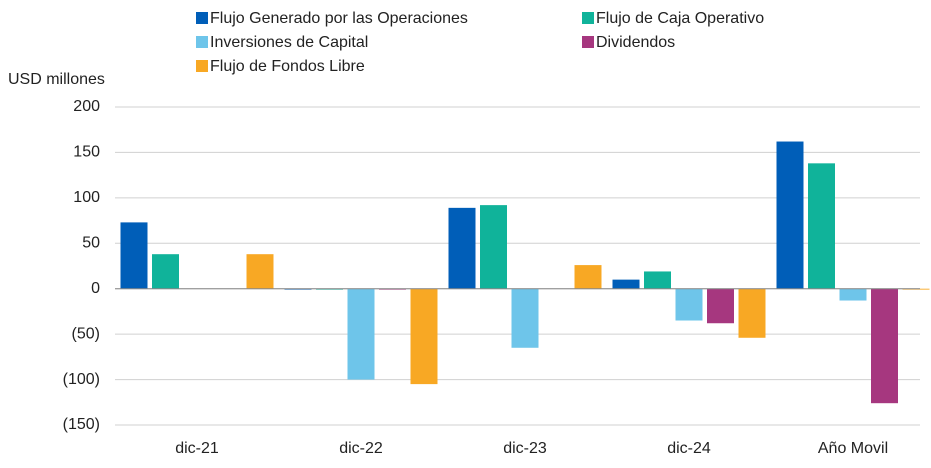 The width and height of the screenshot is (931, 468). I want to click on legend-label: Flujo de Fondos Libre, so click(287, 66).